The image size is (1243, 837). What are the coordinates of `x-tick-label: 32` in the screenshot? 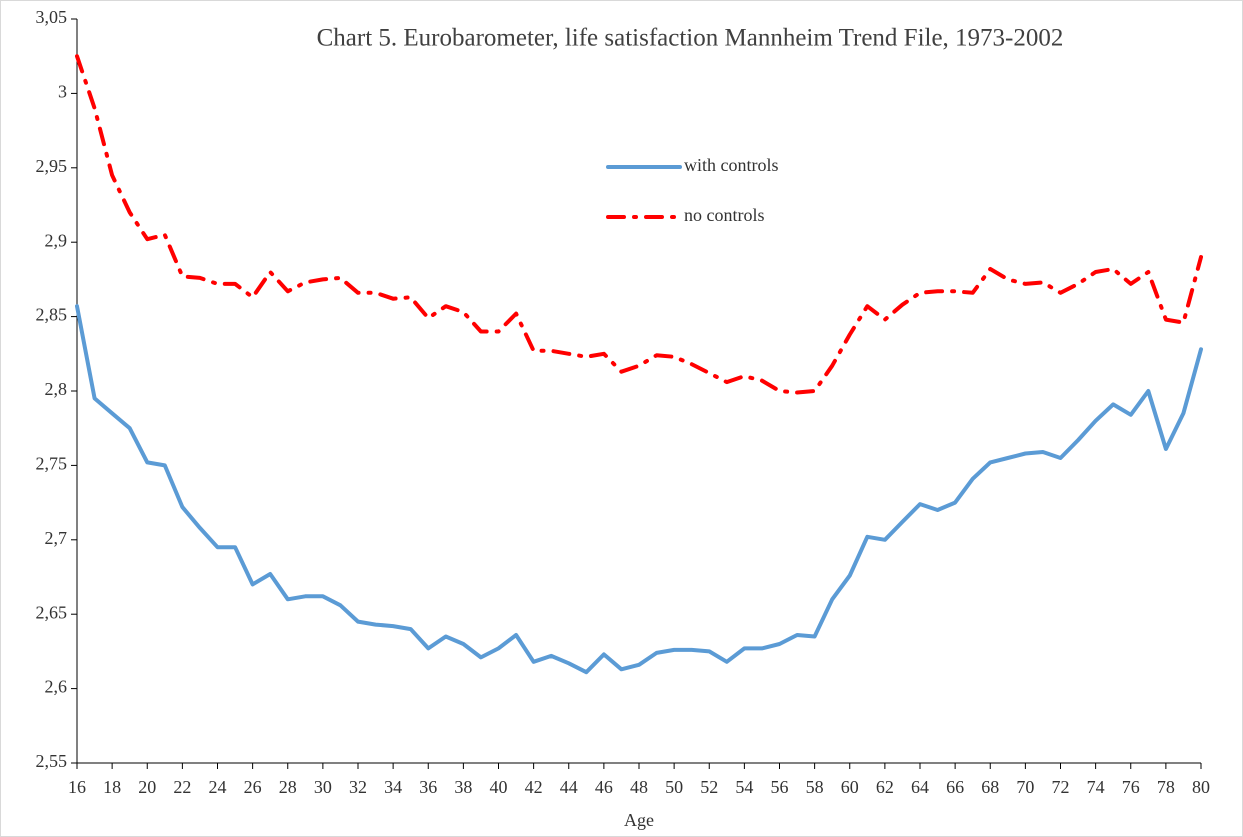 It's located at (358, 787).